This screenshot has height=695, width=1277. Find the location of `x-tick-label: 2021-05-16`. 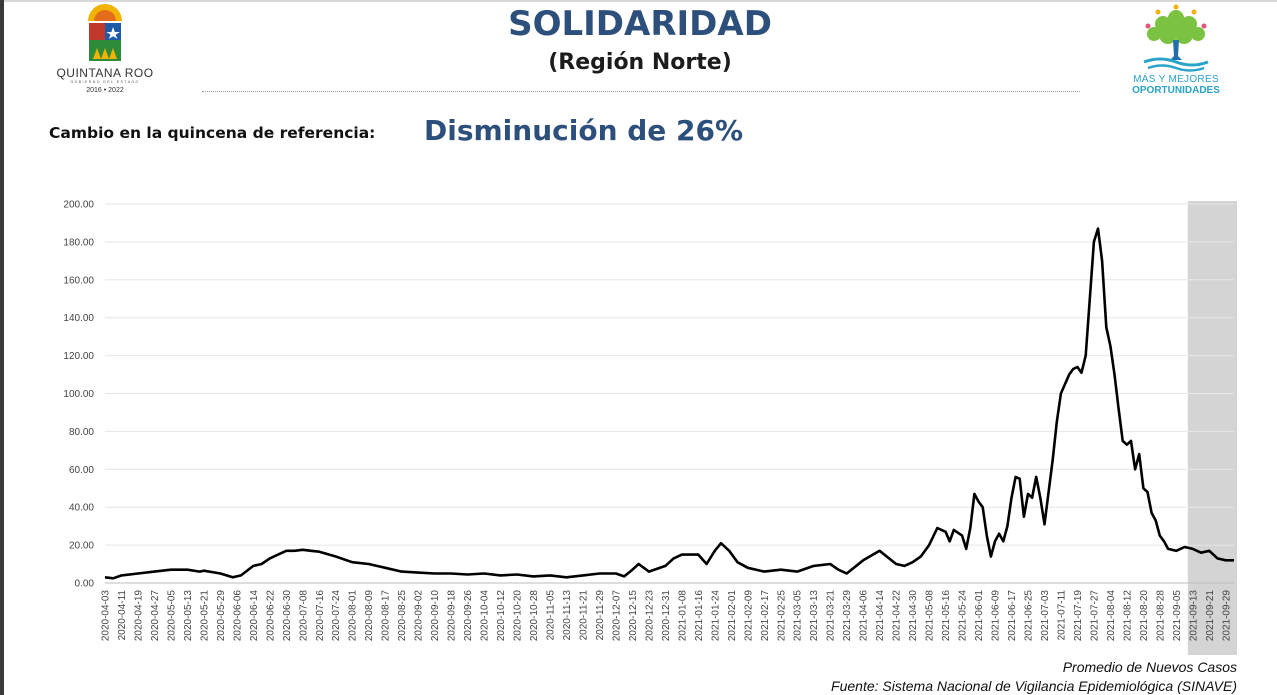

x-tick-label: 2021-05-16 is located at coordinates (946, 616).